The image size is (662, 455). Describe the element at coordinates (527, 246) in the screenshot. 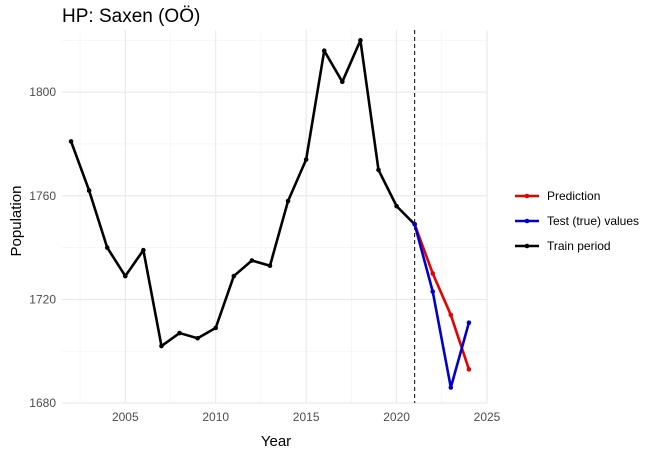

I see `legend-key-point-train-period` at that location.